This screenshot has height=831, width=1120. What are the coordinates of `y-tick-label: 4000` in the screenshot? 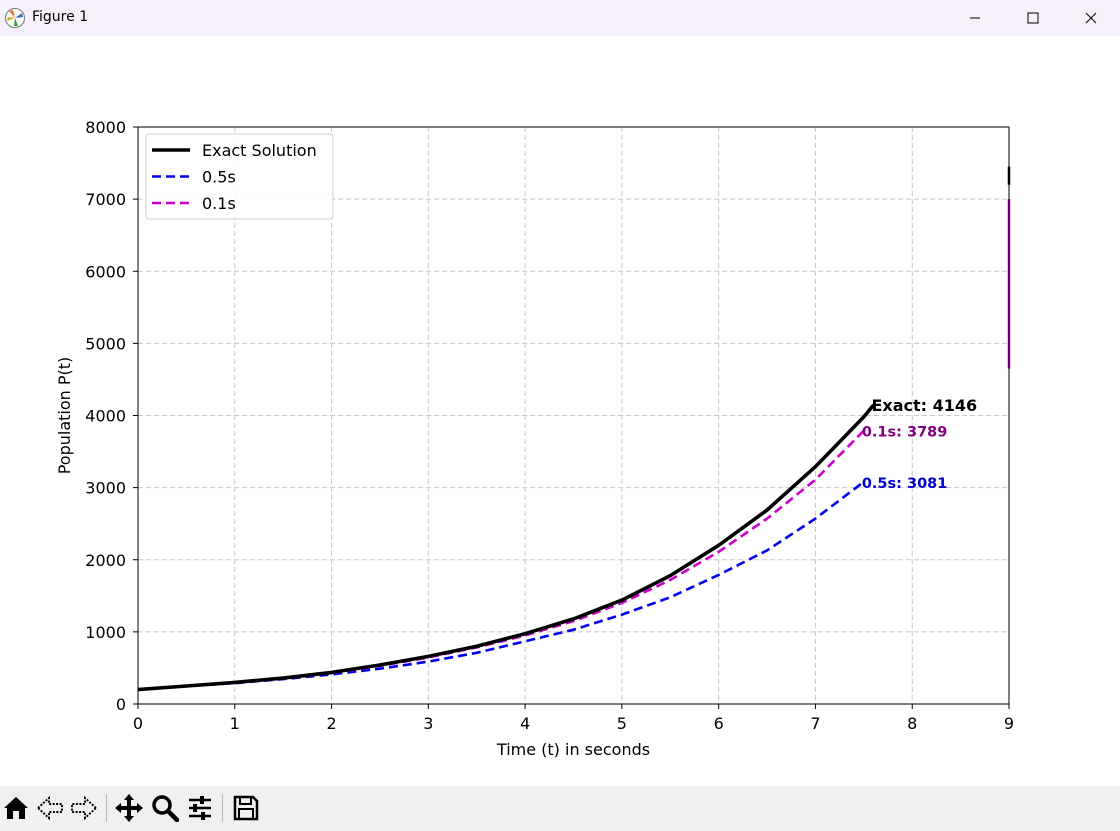 It's located at (105, 416).